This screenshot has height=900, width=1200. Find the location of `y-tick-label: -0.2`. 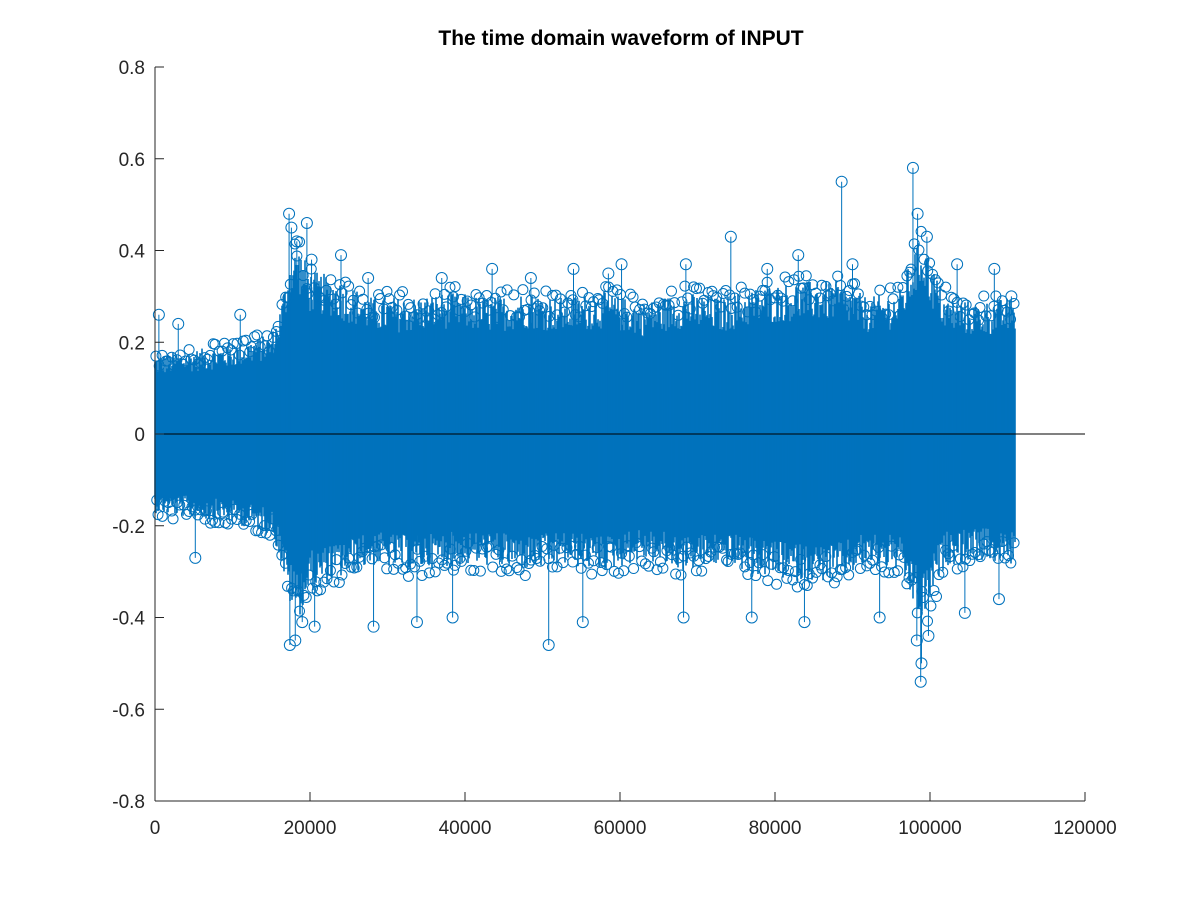

y-tick-label: -0.2 is located at coordinates (128, 527).